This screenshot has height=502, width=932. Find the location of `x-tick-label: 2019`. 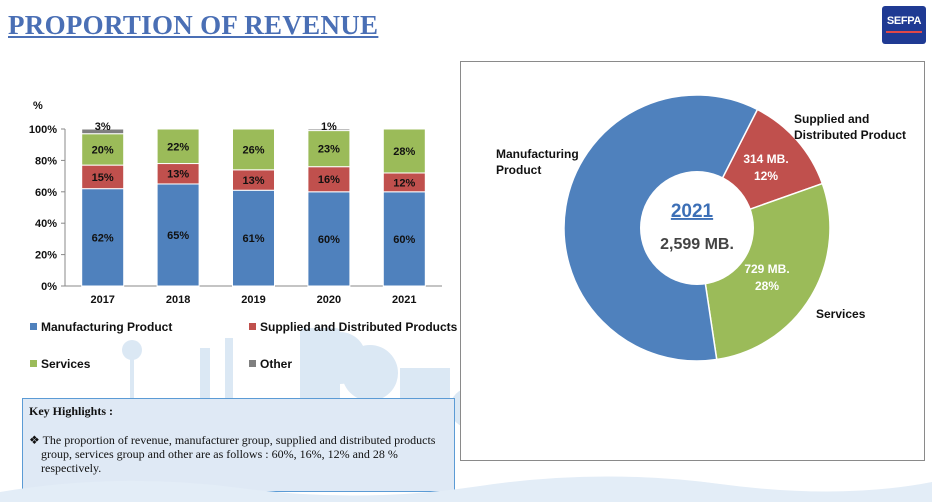

x-tick-label: 2019 is located at coordinates (253, 299).